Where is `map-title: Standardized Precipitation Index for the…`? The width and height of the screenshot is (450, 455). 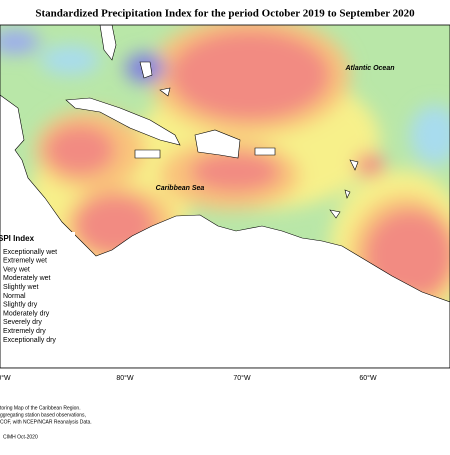
map-title: Standardized Precipitation Index for the… is located at coordinates (225, 14).